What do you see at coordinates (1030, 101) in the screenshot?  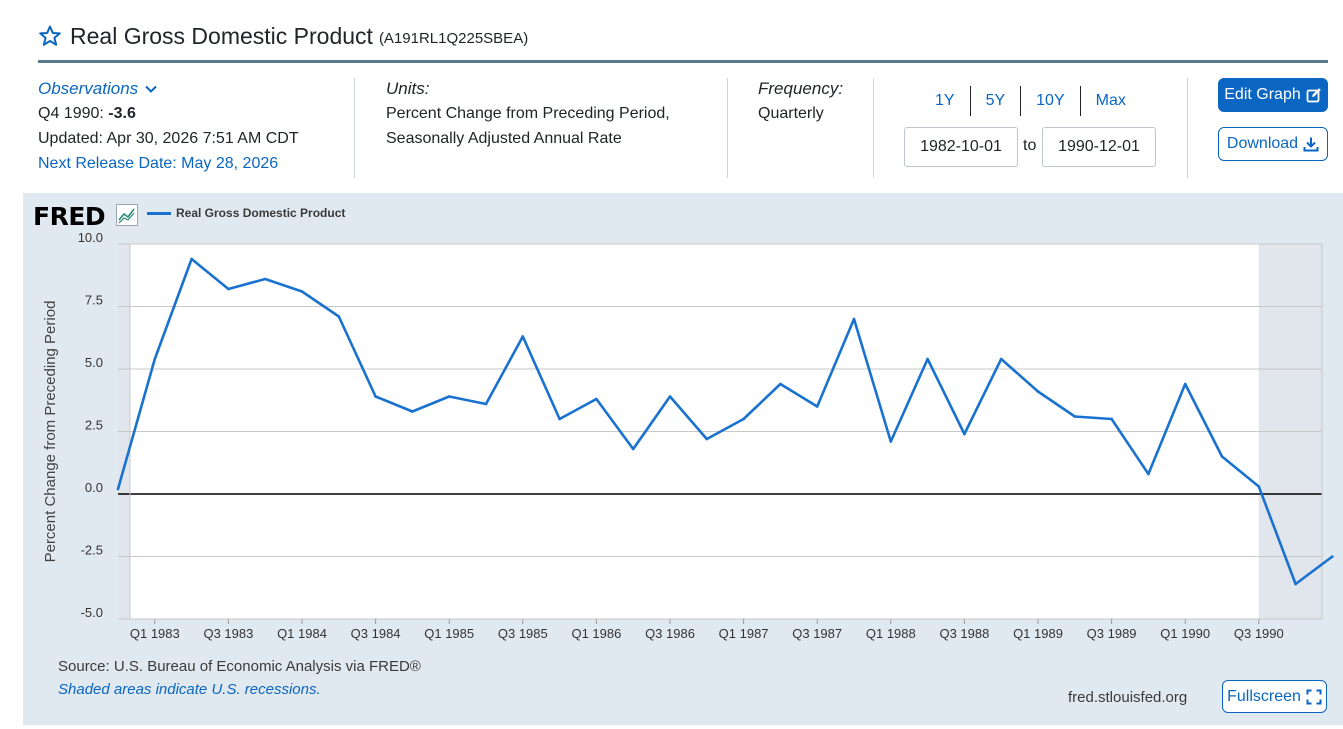 I see `range-buttons: 1Y 5Y 10Y Max` at bounding box center [1030, 101].